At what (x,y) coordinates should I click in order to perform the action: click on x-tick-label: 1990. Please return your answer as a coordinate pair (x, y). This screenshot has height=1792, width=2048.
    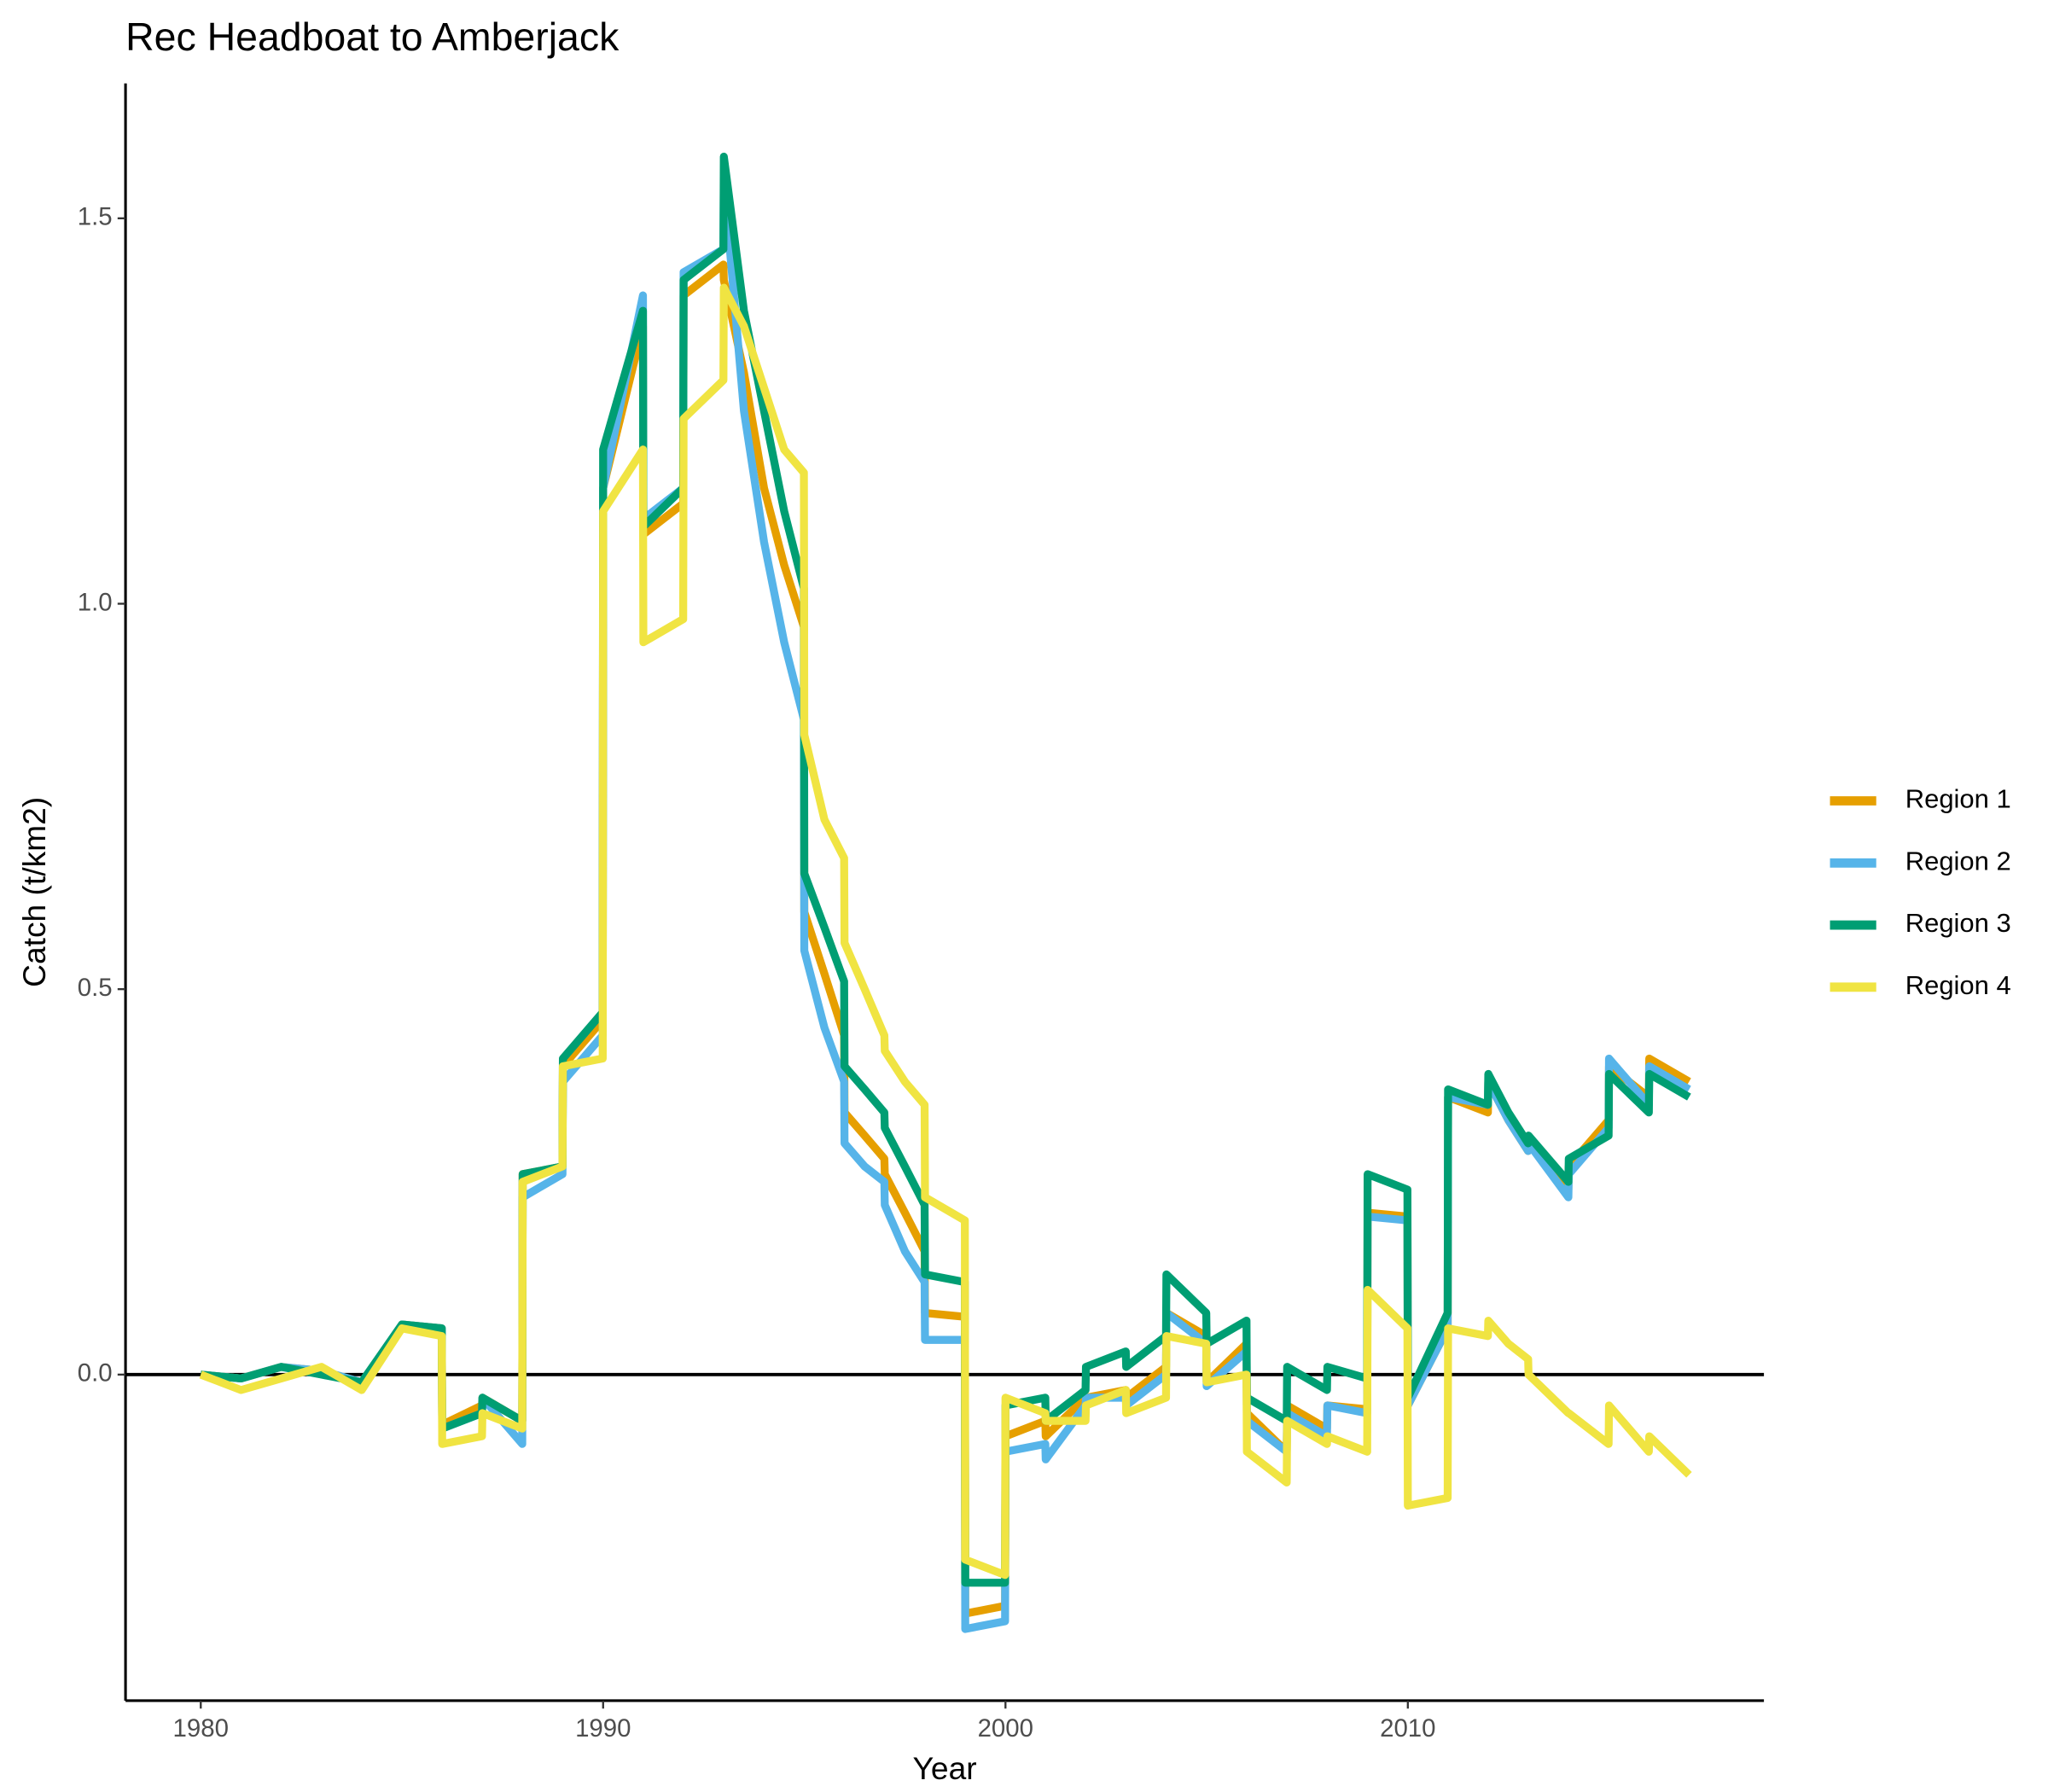
    Looking at the image, I should click on (603, 1728).